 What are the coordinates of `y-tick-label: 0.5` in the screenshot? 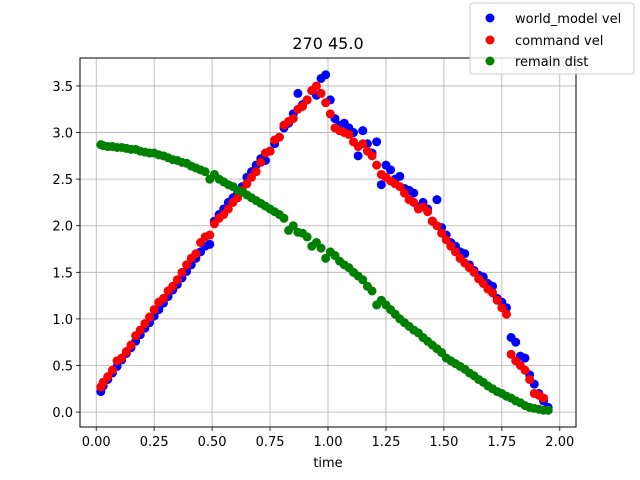 It's located at (62, 367).